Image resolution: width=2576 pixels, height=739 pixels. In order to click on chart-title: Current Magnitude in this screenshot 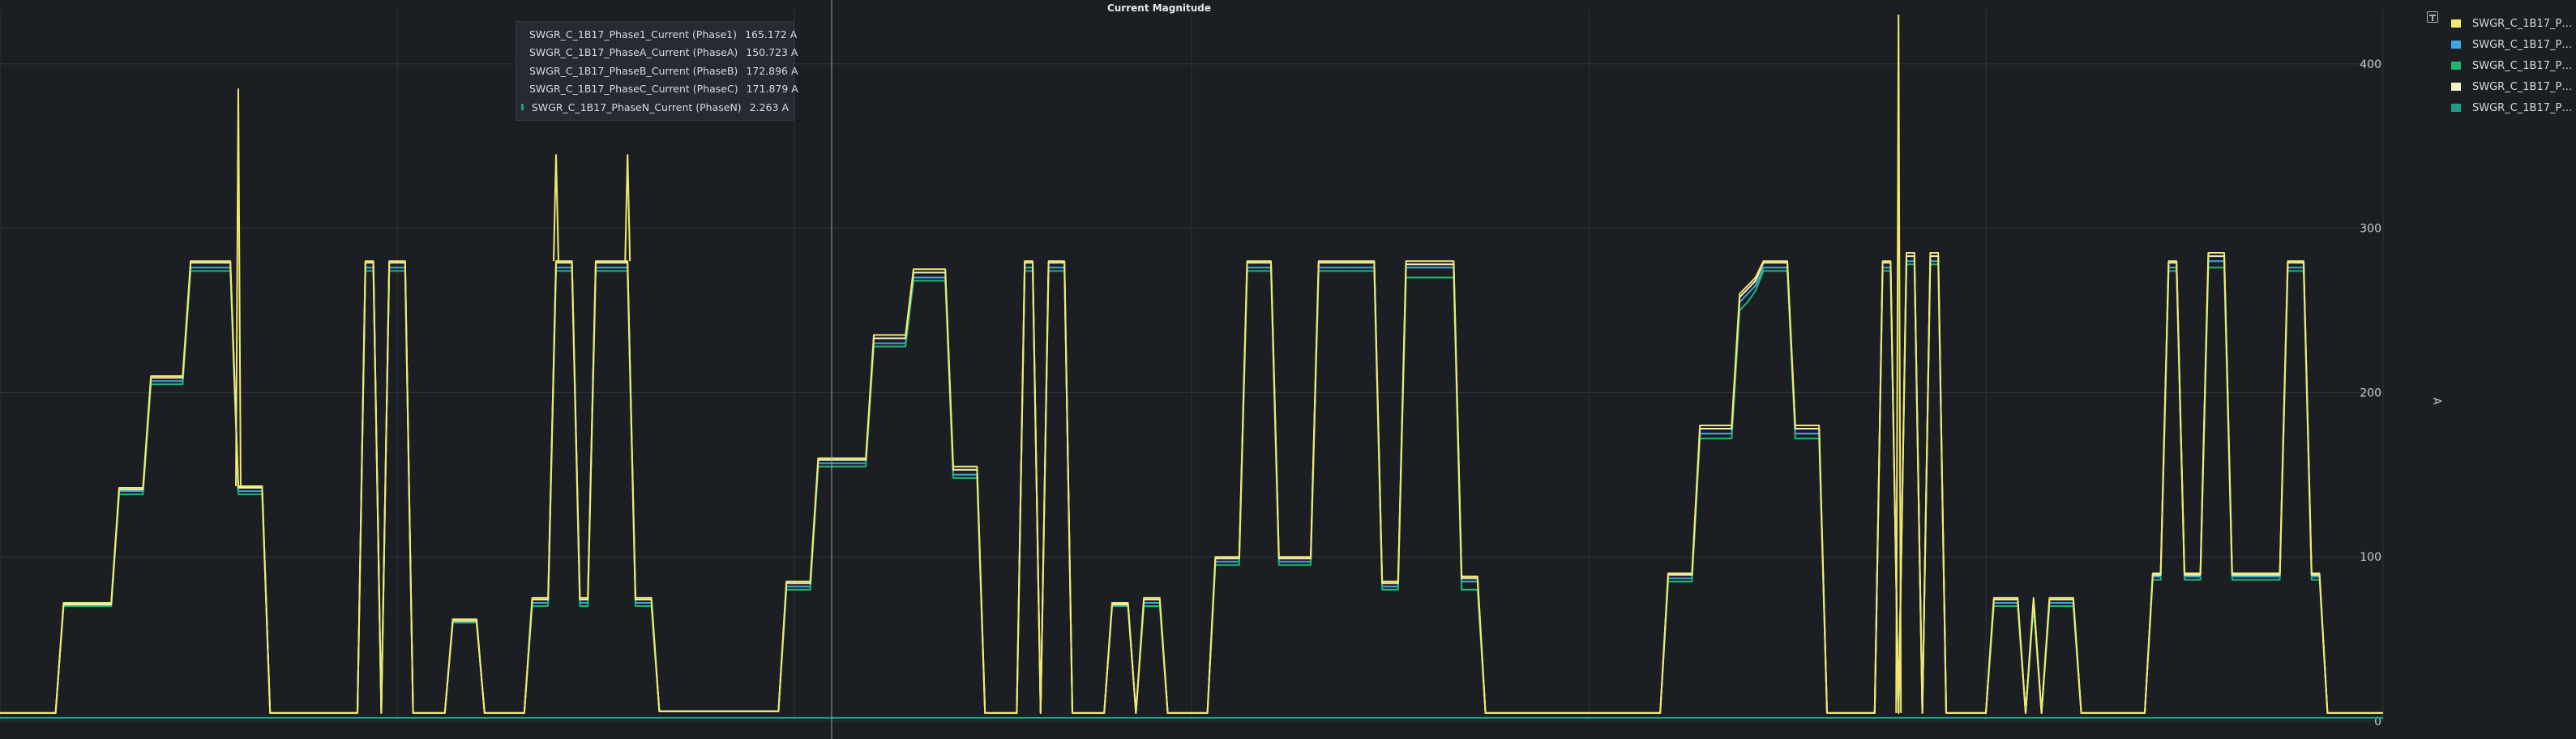, I will do `click(1159, 8)`.